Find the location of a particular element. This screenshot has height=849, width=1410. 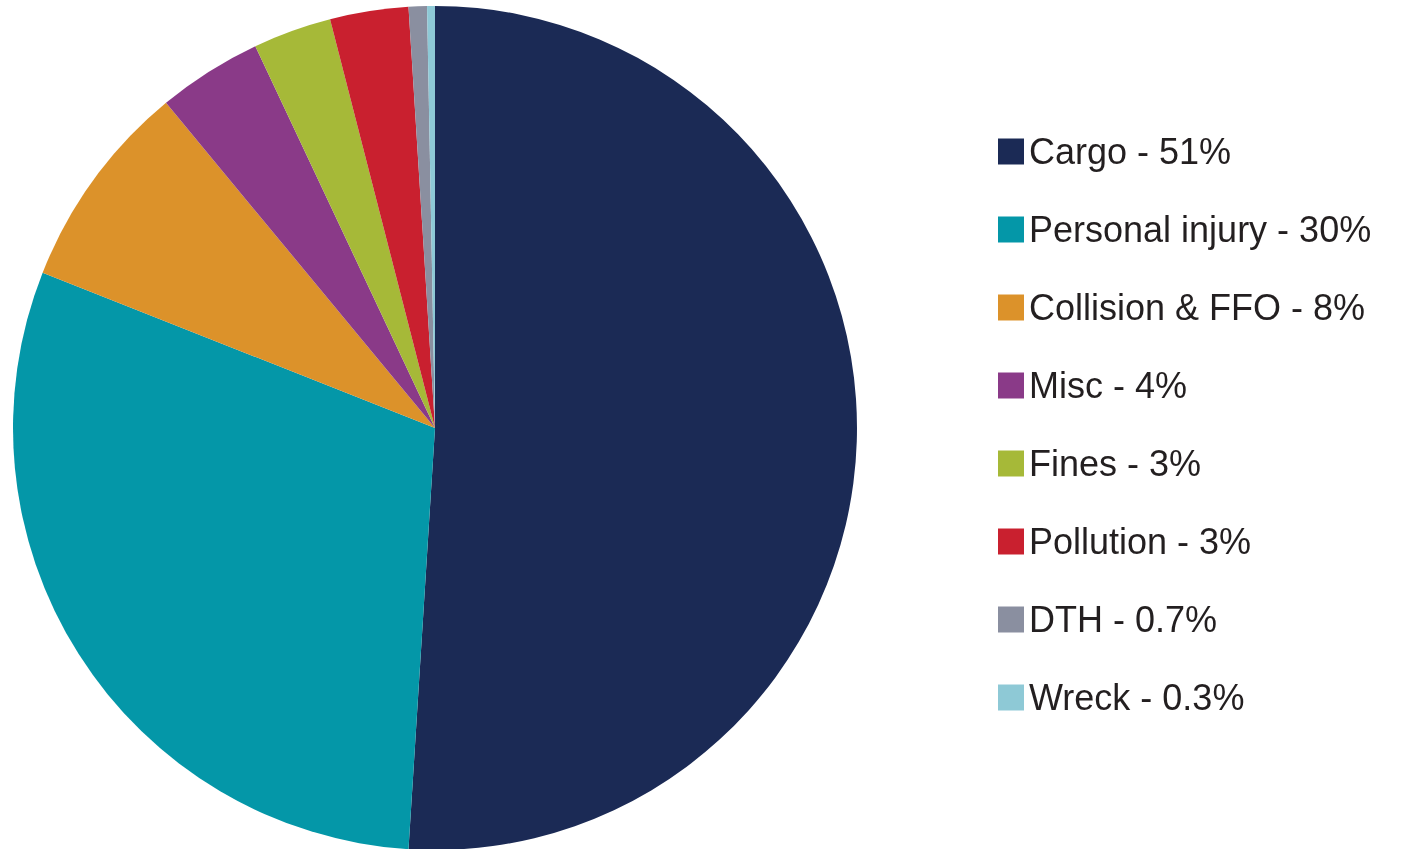

legend-label: Pollution - 3% is located at coordinates (1140, 541).